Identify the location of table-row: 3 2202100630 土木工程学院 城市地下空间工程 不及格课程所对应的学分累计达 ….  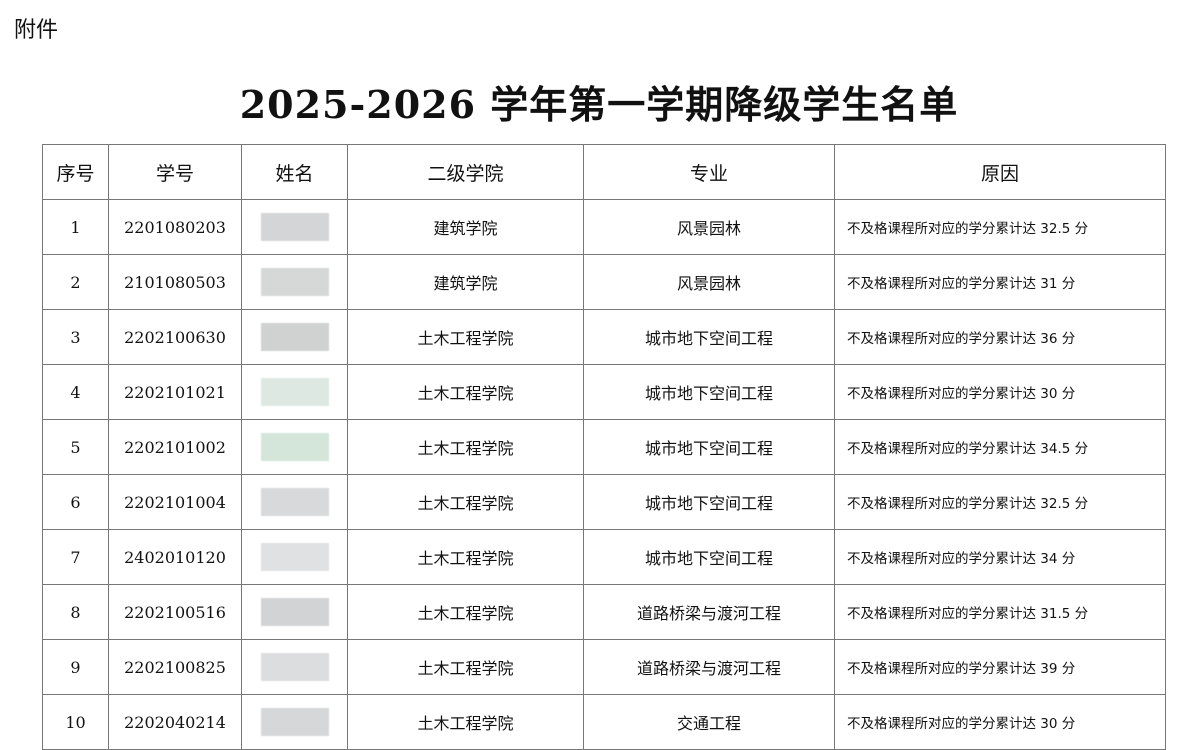
(604, 337).